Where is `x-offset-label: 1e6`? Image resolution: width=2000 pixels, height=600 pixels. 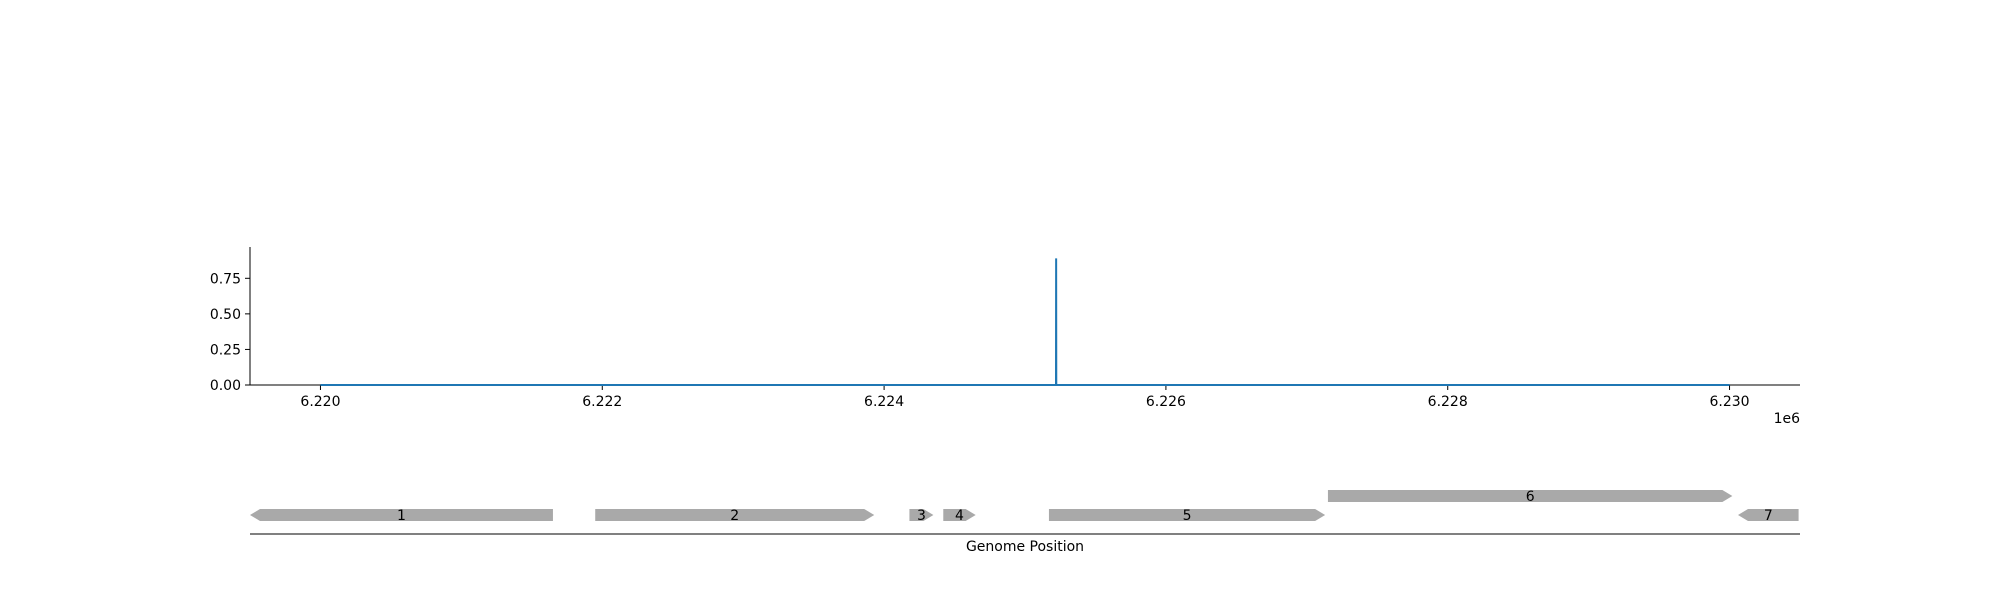
x-offset-label: 1e6 is located at coordinates (1787, 419).